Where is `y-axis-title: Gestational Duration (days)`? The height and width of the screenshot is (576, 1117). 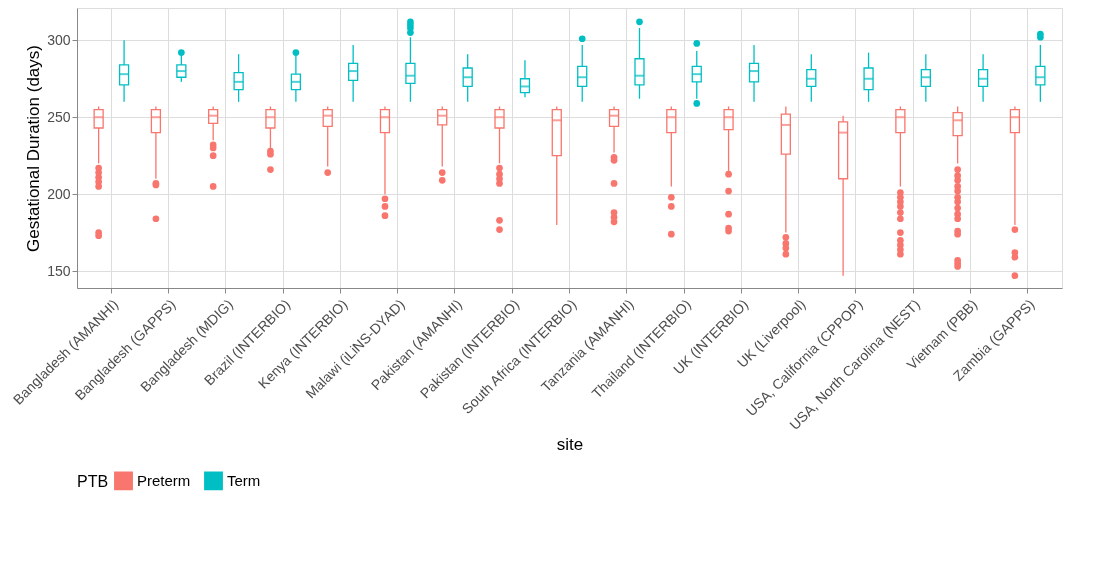 y-axis-title: Gestational Duration (days) is located at coordinates (34, 148).